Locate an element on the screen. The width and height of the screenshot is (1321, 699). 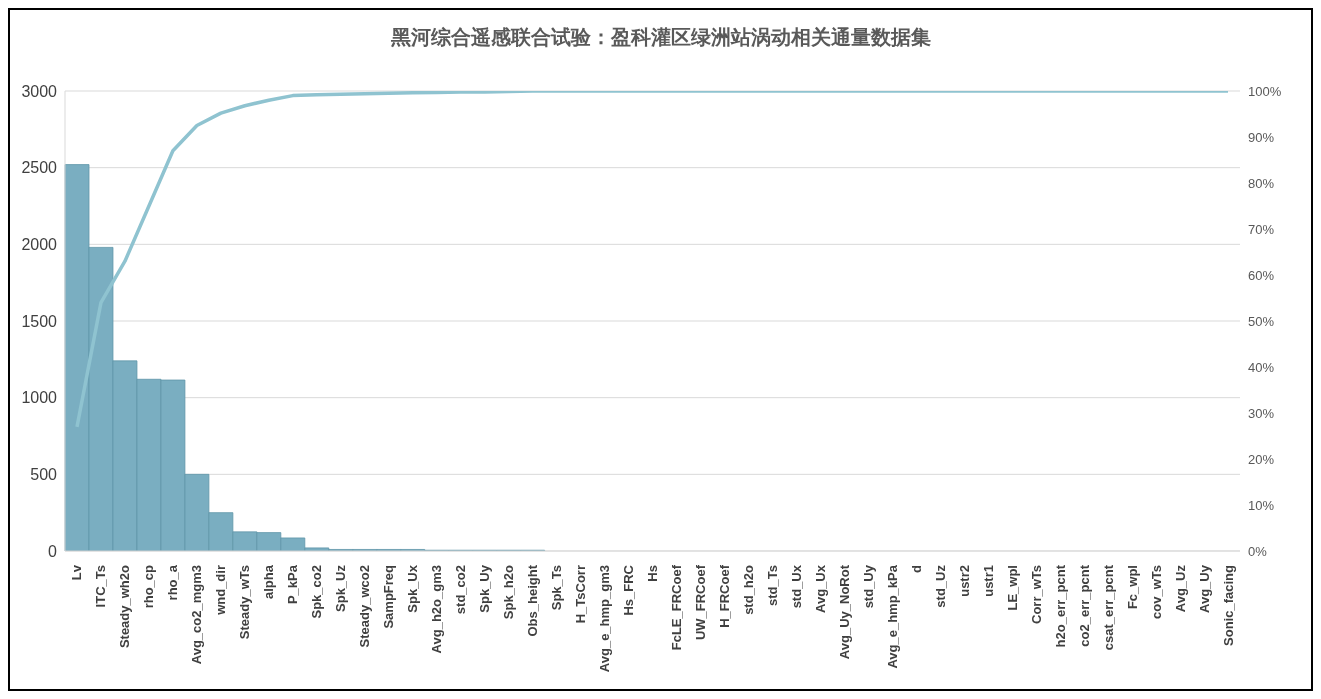
x-tick-label: Steady_wTs is located at coordinates (245, 602).